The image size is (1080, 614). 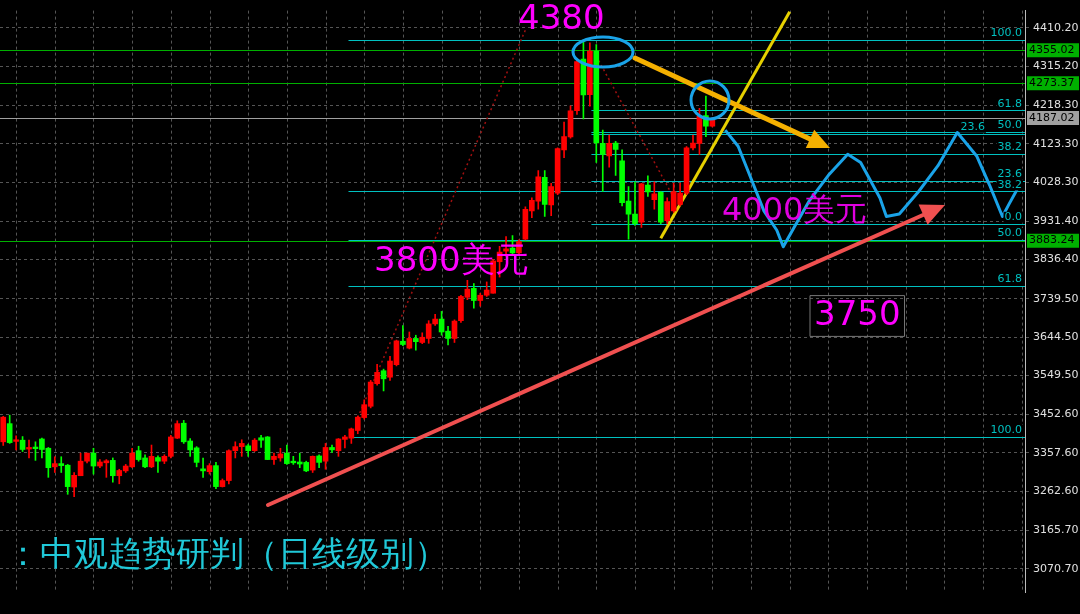 What do you see at coordinates (561, 18) in the screenshot?
I see `annotation: 4380` at bounding box center [561, 18].